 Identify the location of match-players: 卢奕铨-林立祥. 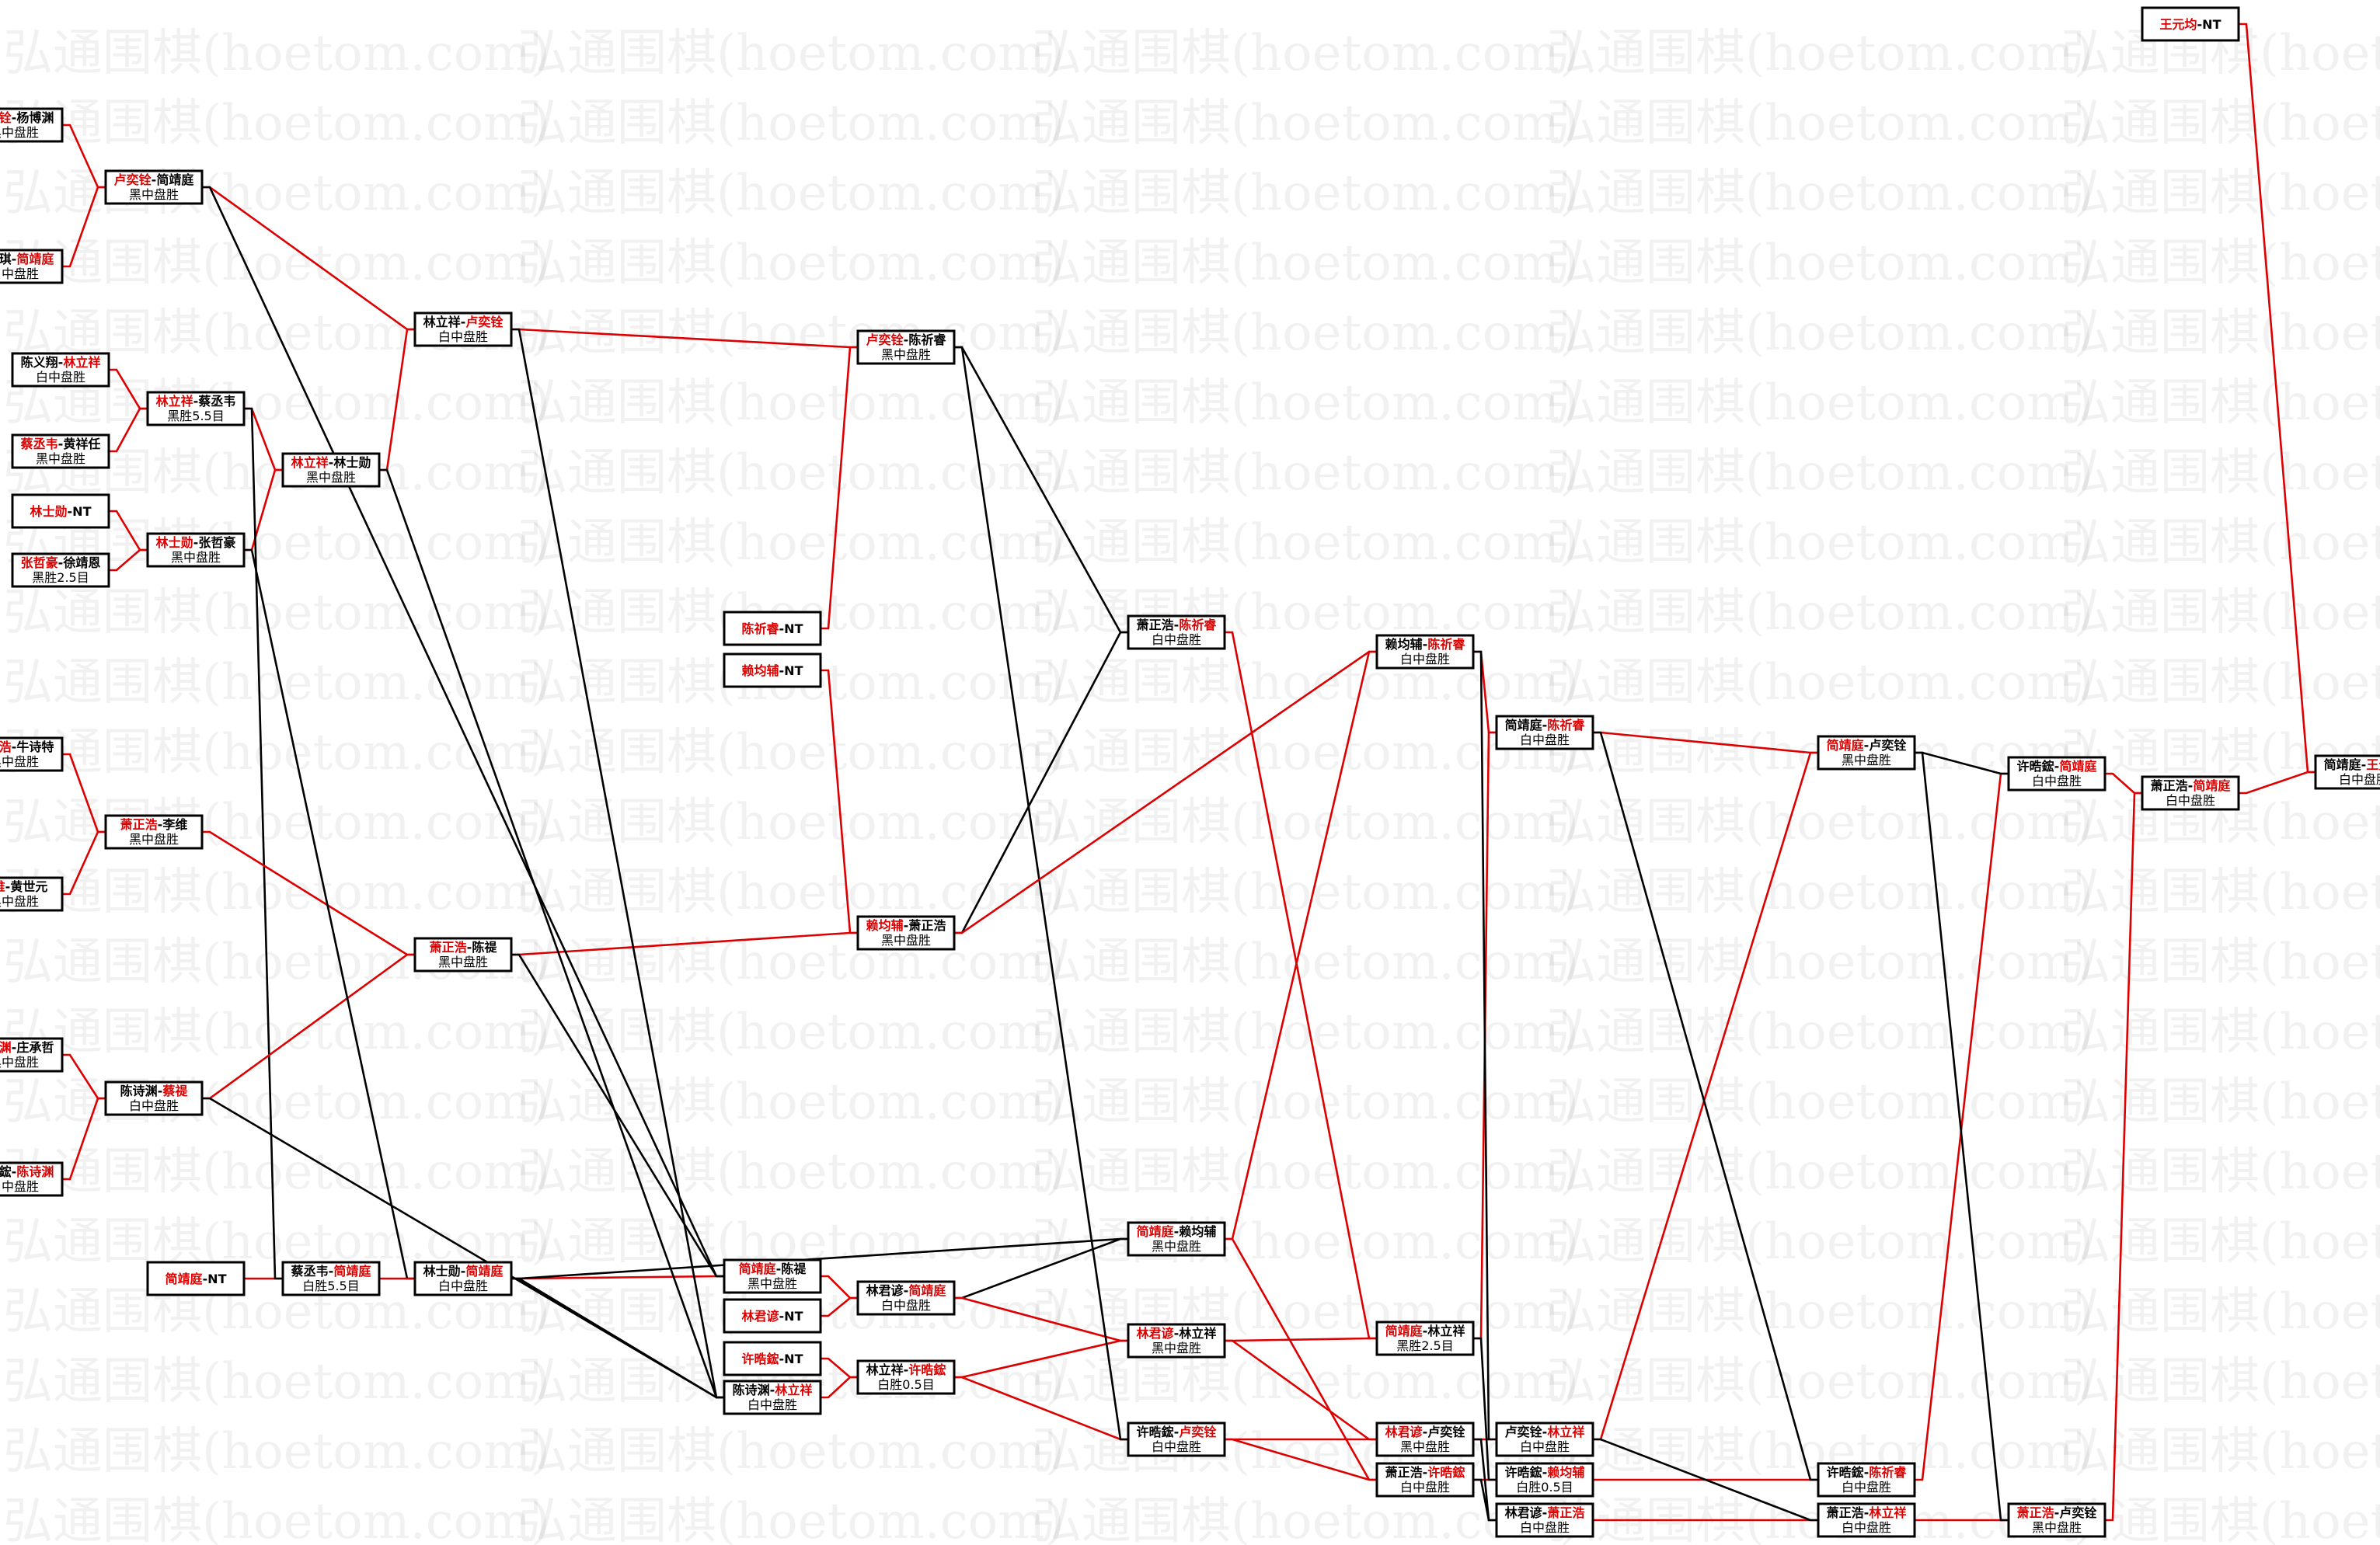
(1545, 1432).